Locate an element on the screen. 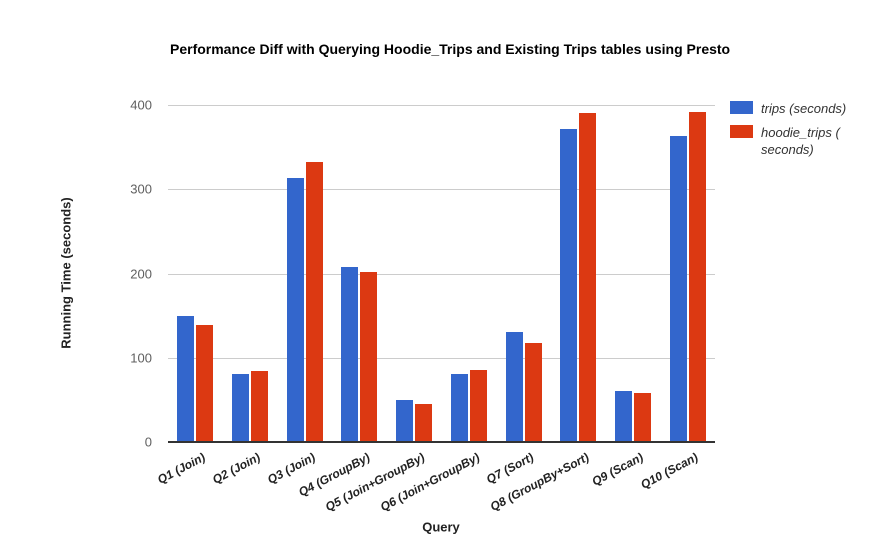  bar-hoodie-trips-q10 is located at coordinates (697, 276).